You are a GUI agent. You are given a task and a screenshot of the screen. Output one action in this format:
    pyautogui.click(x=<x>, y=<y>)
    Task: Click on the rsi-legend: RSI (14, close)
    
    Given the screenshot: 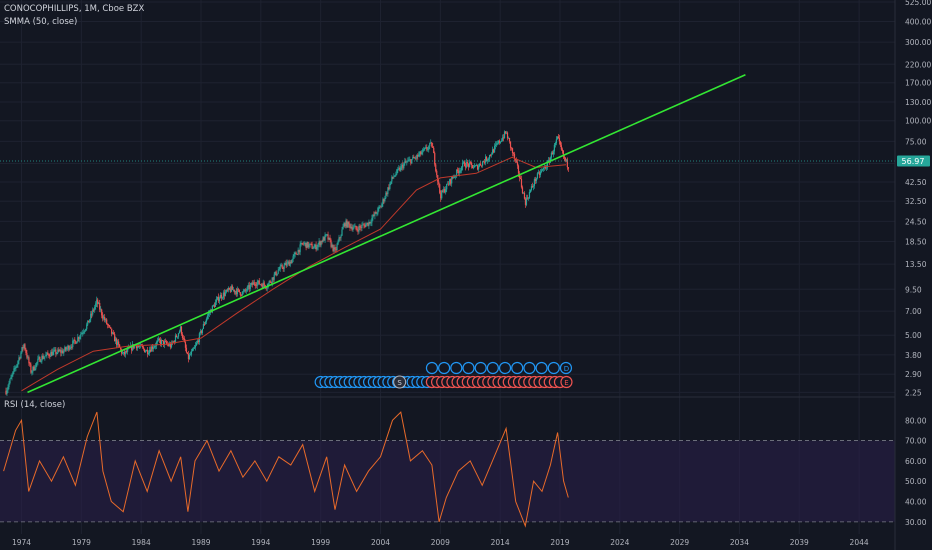 What is the action you would take?
    pyautogui.click(x=35, y=405)
    